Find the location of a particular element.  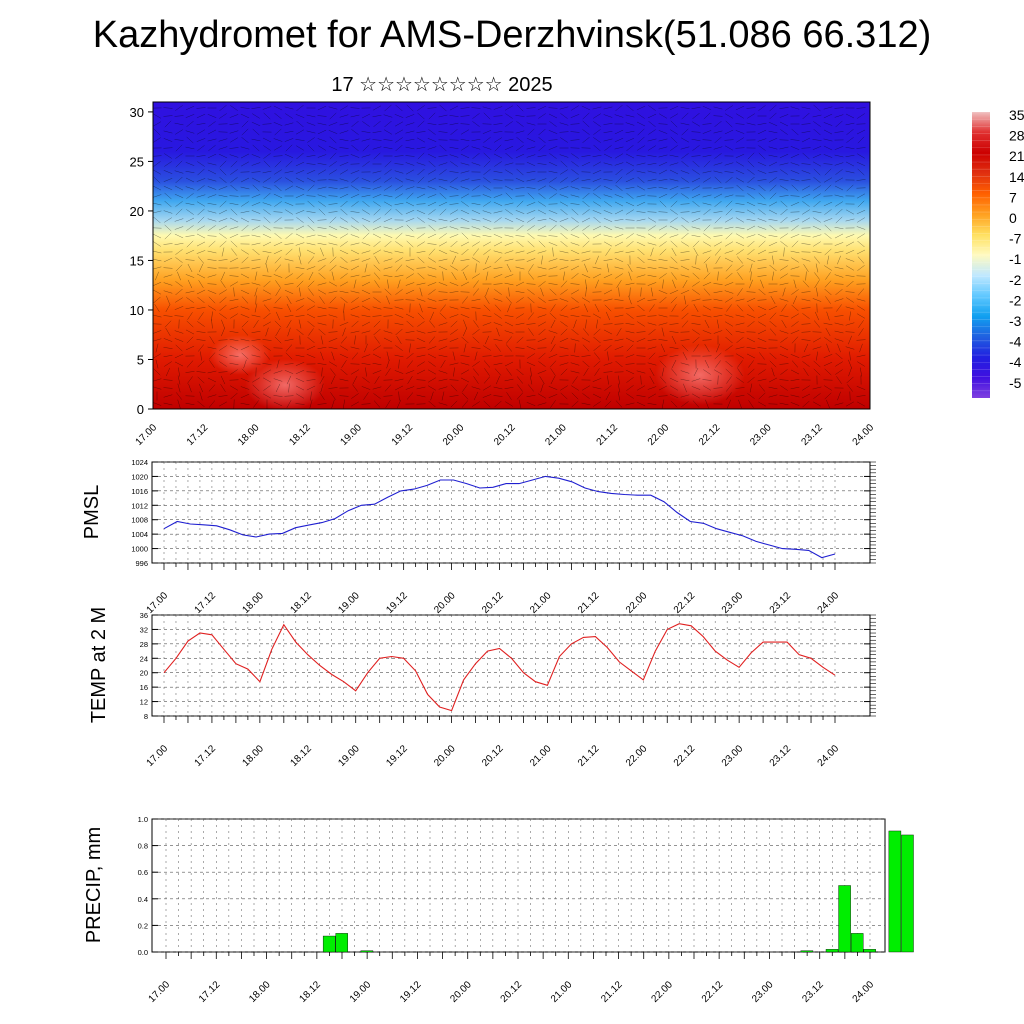

pmsl-series-line is located at coordinates (499, 517).